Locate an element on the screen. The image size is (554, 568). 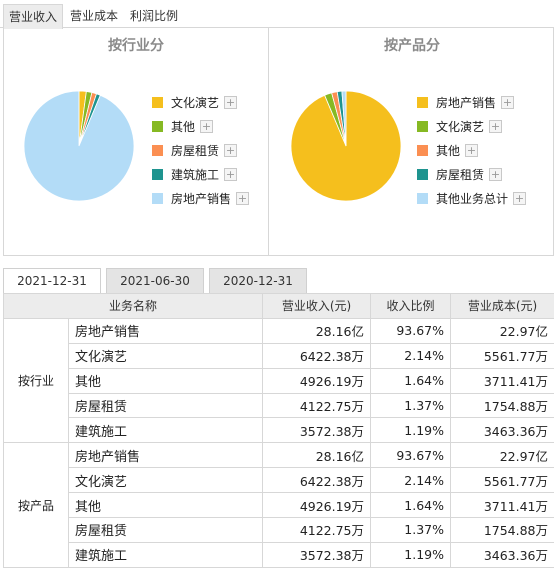
tab-profit-ratio: 利润比例 is located at coordinates (153, 16).